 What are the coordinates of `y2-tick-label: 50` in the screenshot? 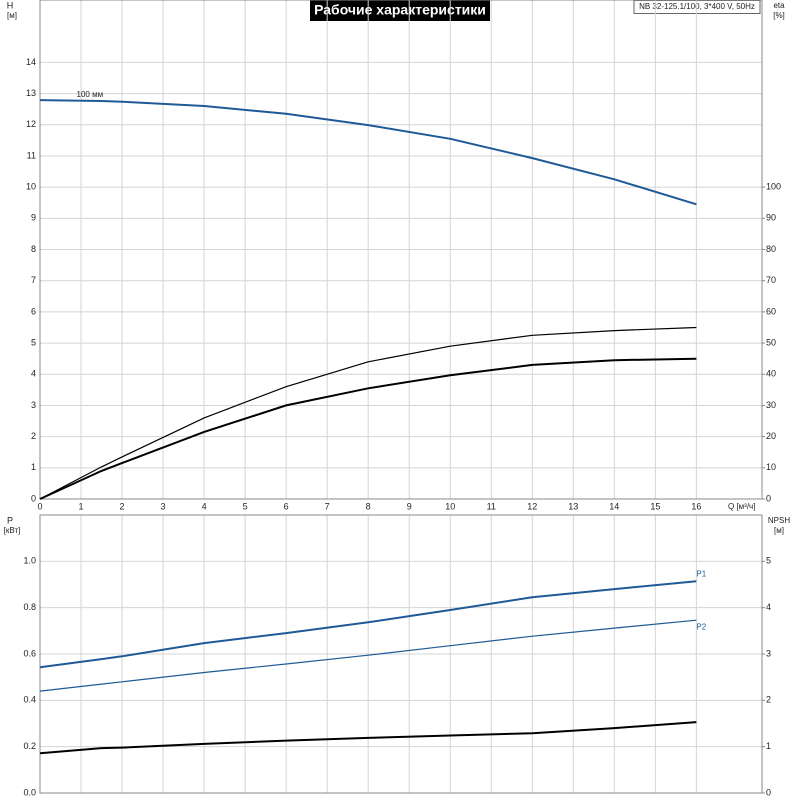 It's located at (771, 342).